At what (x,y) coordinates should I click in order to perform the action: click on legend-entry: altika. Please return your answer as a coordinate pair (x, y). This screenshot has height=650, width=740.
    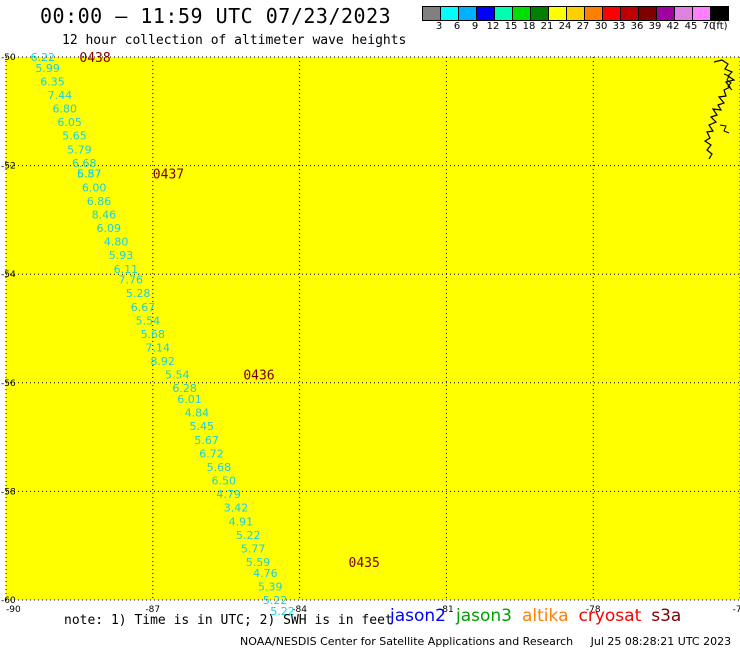
    Looking at the image, I should click on (545, 616).